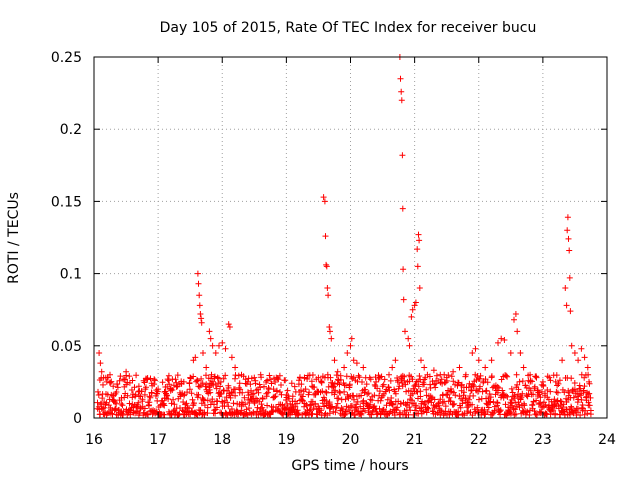 The height and width of the screenshot is (480, 640). What do you see at coordinates (479, 440) in the screenshot?
I see `x-tick-label: 22` at bounding box center [479, 440].